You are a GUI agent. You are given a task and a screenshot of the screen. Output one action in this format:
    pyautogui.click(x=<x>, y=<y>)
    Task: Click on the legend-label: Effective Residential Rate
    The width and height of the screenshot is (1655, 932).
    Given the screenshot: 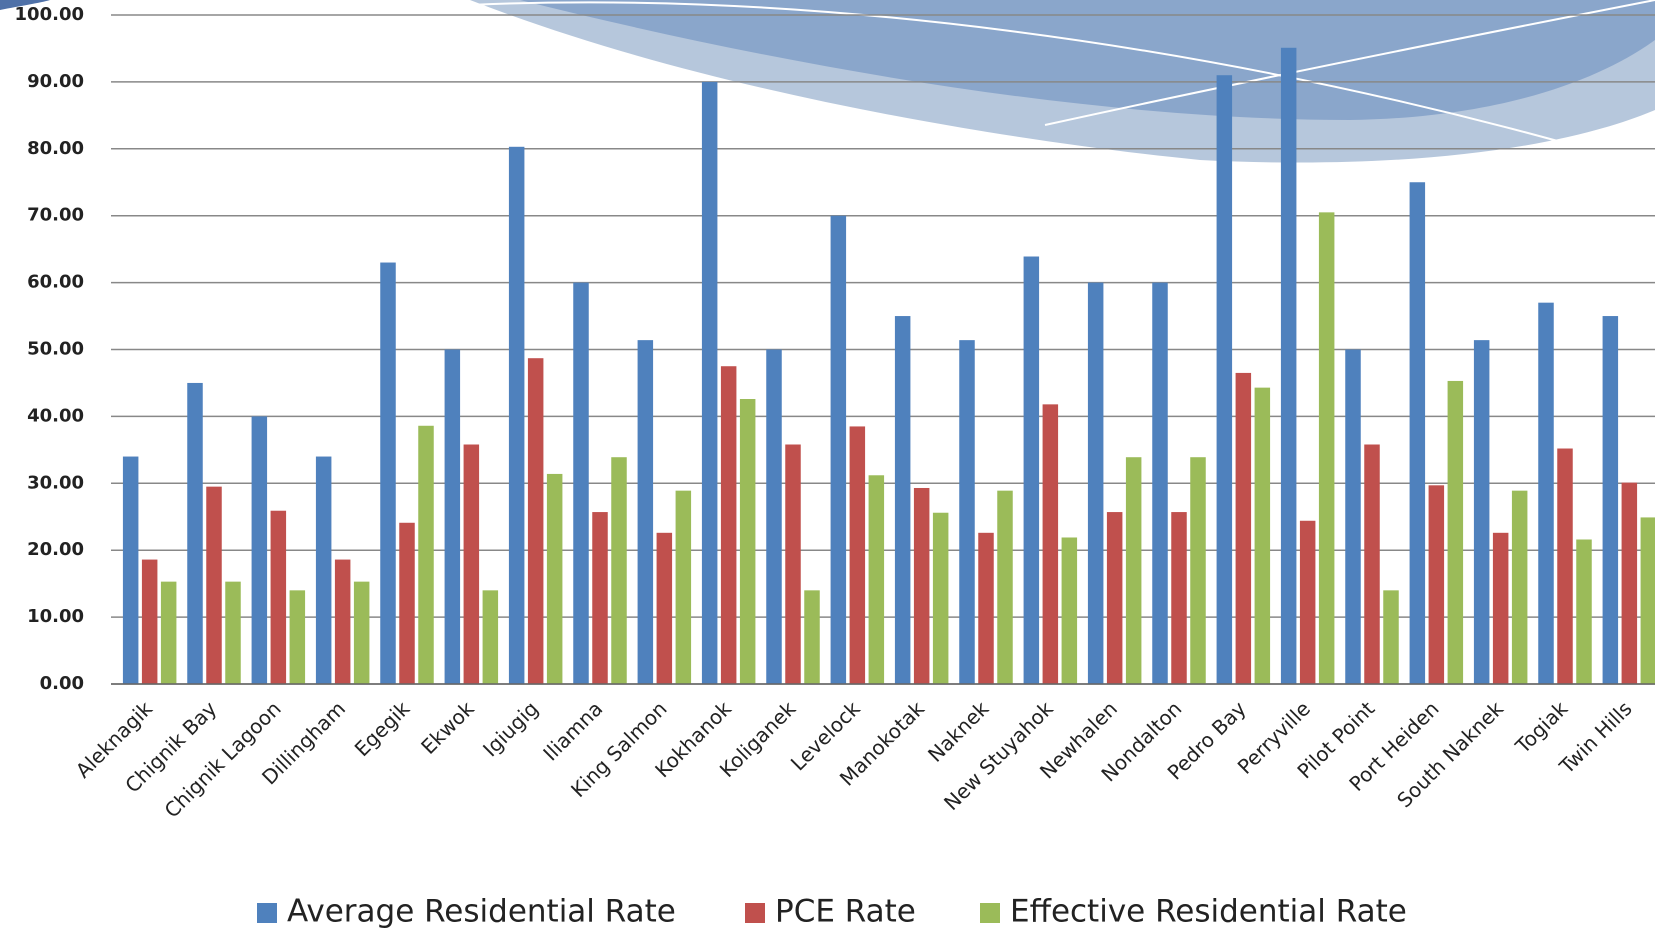 What is the action you would take?
    pyautogui.click(x=1208, y=912)
    